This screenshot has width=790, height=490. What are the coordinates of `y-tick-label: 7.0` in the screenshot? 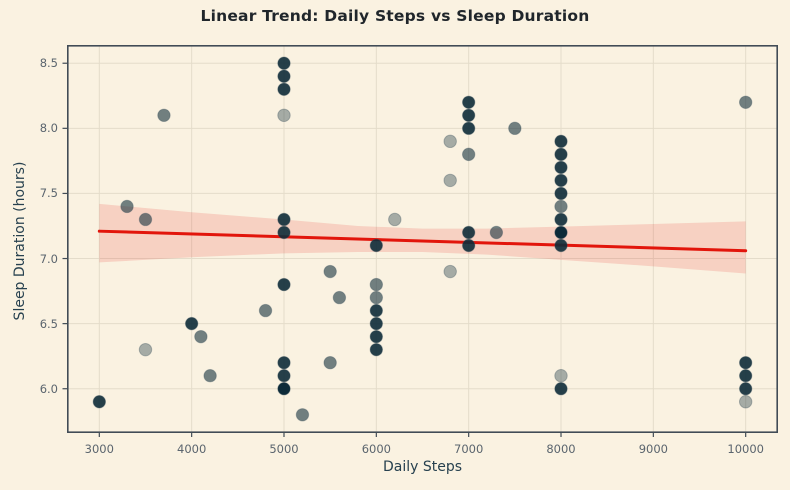 It's located at (48, 258).